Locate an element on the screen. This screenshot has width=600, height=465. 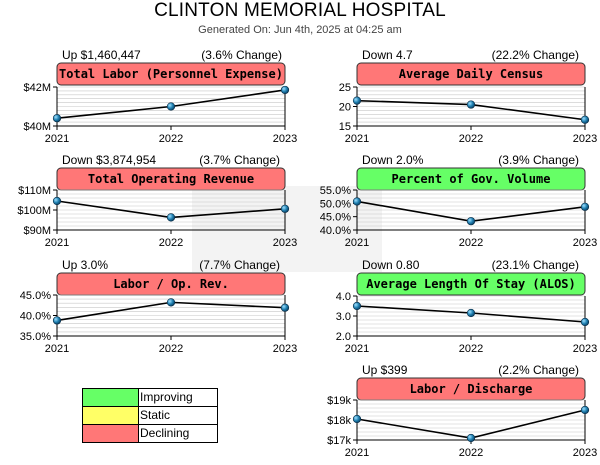
y-tick-label: $40M is located at coordinates (37, 127).